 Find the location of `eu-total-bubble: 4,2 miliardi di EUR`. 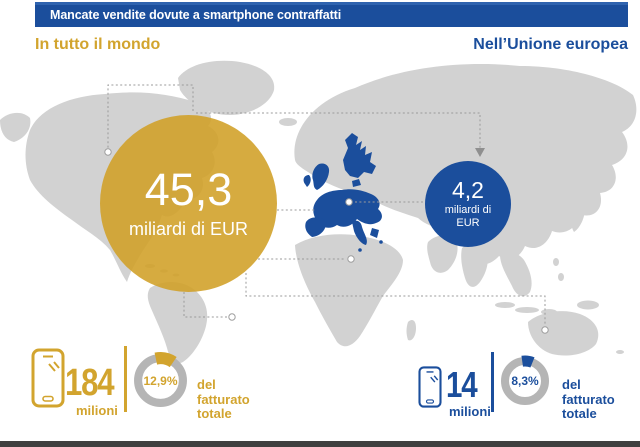

eu-total-bubble: 4,2 miliardi di EUR is located at coordinates (468, 204).